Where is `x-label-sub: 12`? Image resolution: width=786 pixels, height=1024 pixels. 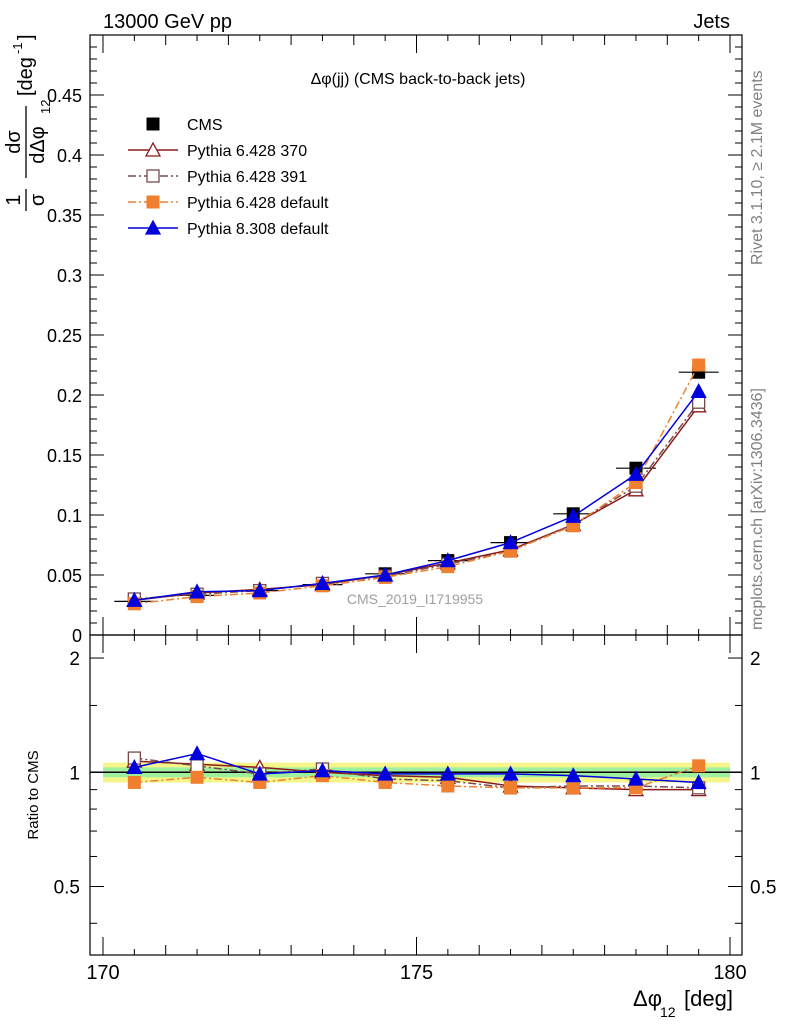 x-label-sub: 12 is located at coordinates (668, 1012).